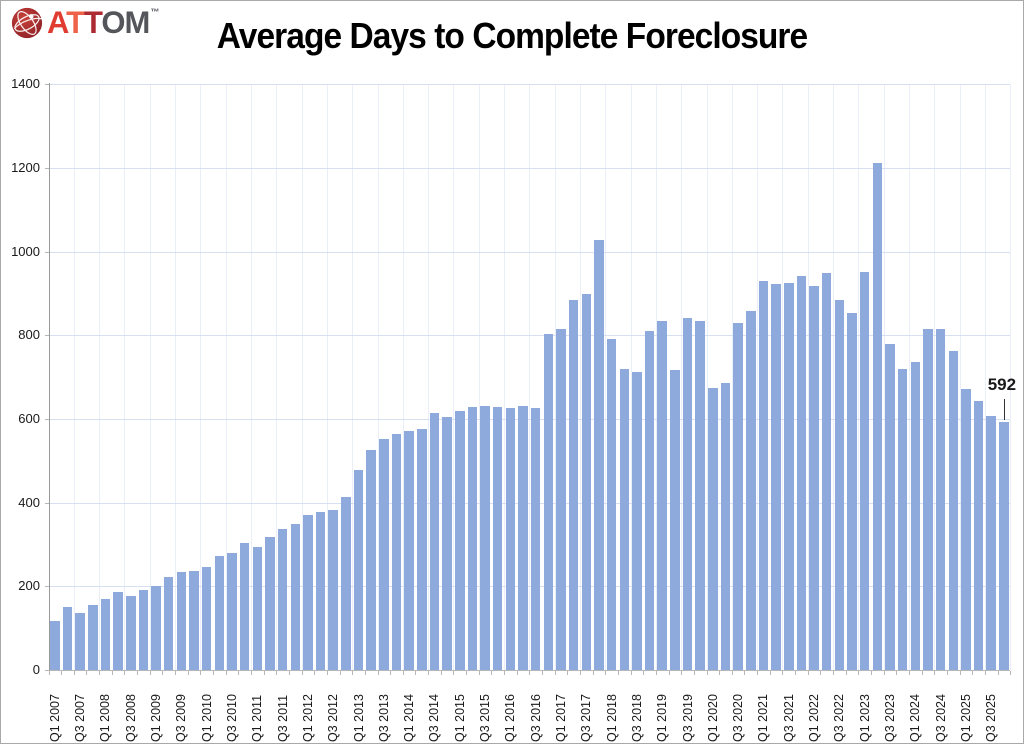  I want to click on y-axis-tick-label: 400, so click(29, 502).